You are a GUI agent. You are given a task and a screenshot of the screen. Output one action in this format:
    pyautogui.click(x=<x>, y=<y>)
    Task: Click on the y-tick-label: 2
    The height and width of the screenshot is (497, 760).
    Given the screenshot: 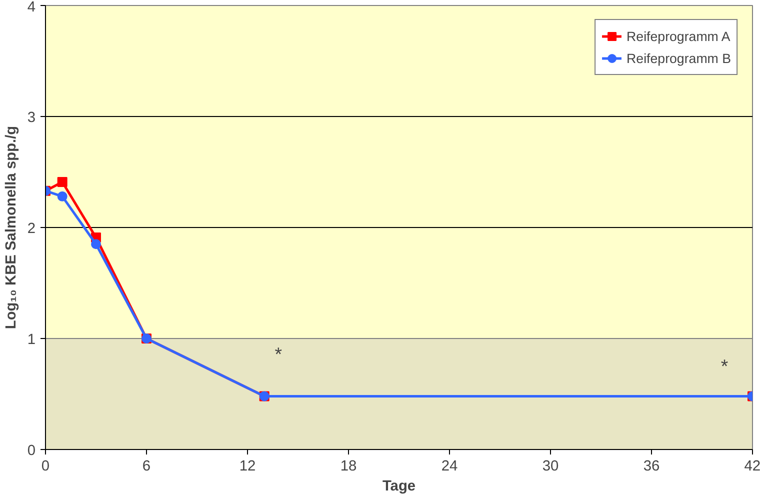 What is the action you would take?
    pyautogui.click(x=31, y=229)
    